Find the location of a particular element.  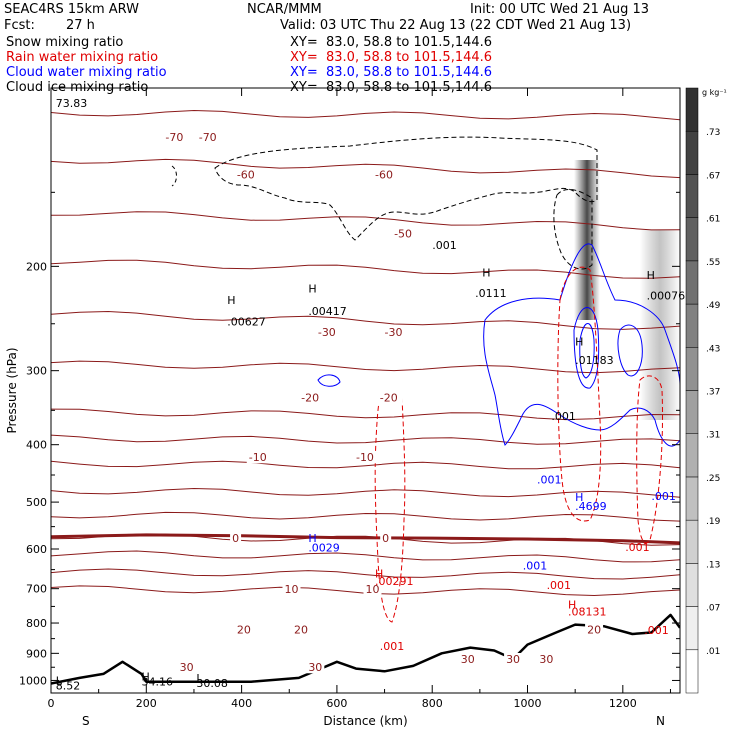

isotherm-label: -50 is located at coordinates (403, 233).